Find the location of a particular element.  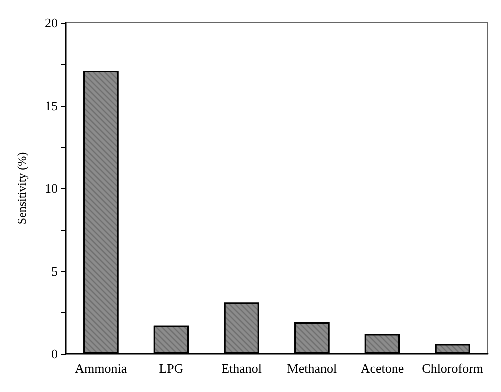

x-tick-label: Chloroform is located at coordinates (453, 368).